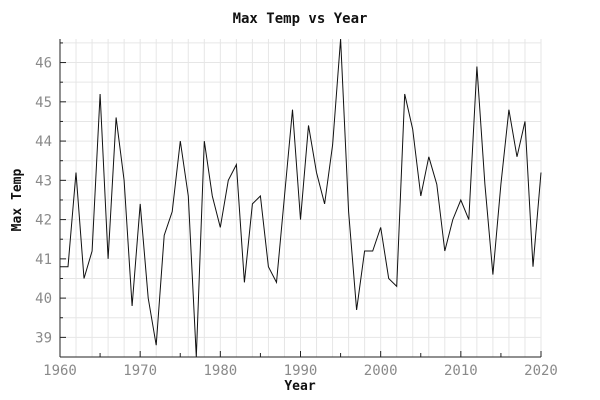 This screenshot has width=600, height=400. I want to click on y-axis-ticks: 39 40 41 42 43 44 45 46, so click(50, 200).